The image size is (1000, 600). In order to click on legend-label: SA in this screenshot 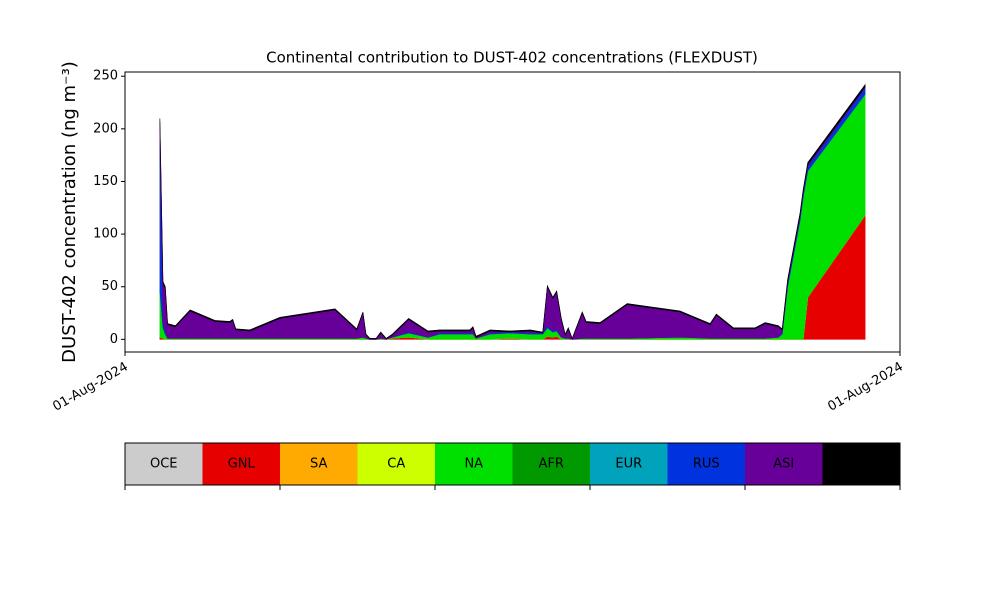, I will do `click(318, 464)`.